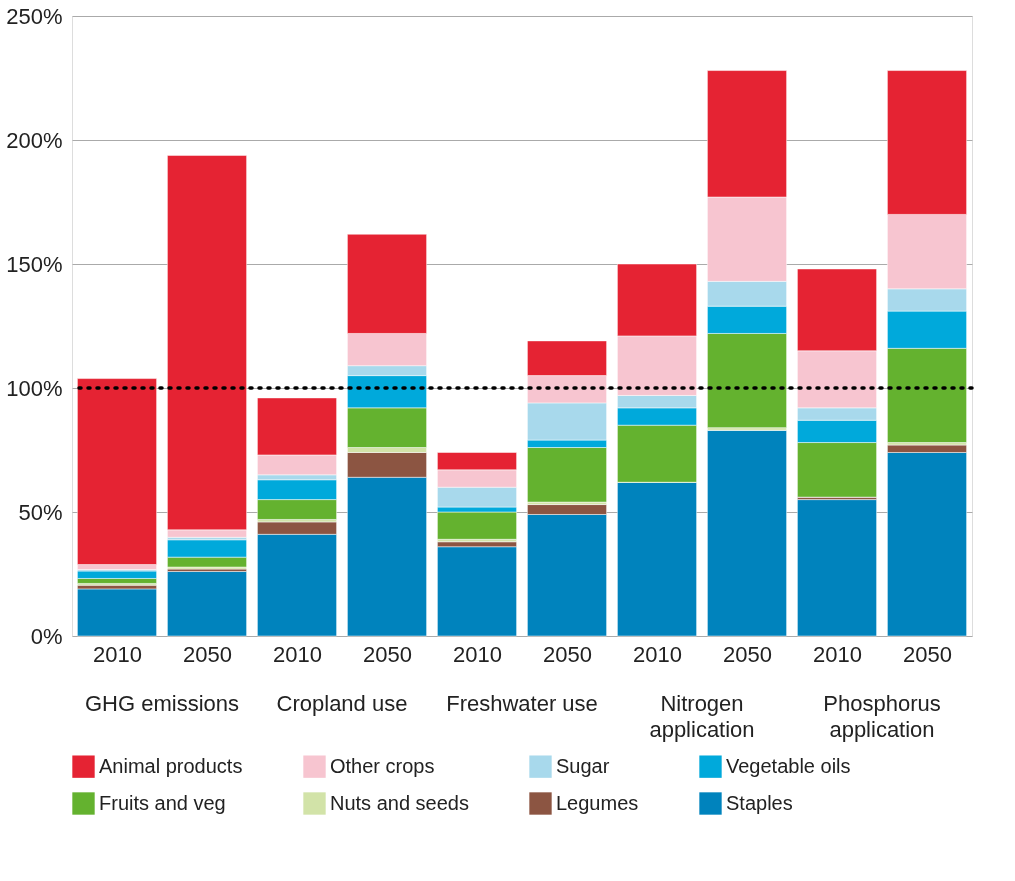  I want to click on legend-label: Other crops, so click(382, 765).